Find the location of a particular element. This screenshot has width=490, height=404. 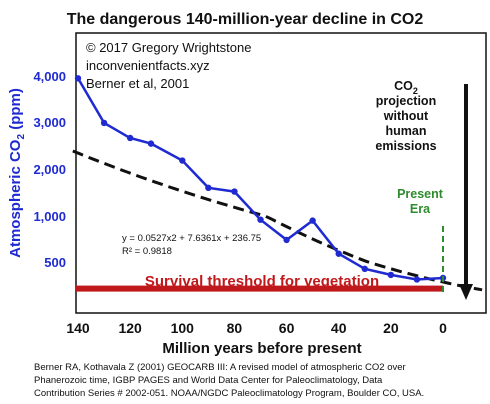

y-tick-label: 1,000 is located at coordinates (49, 216).